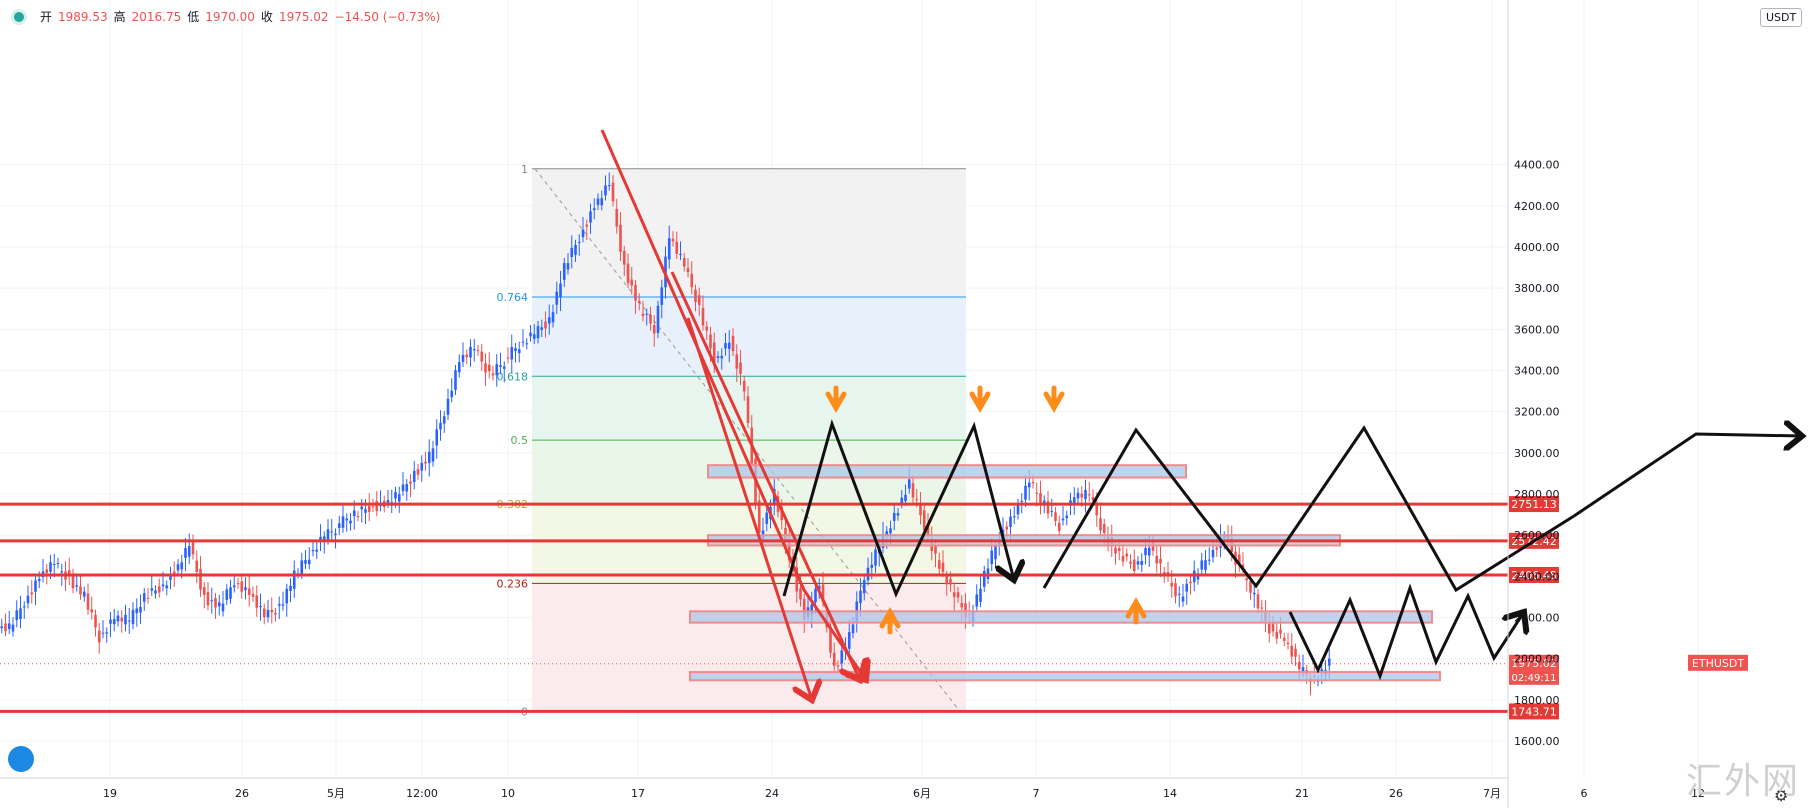 The height and width of the screenshot is (808, 1816). I want to click on symbol-label: ETHUSDT, so click(1718, 663).